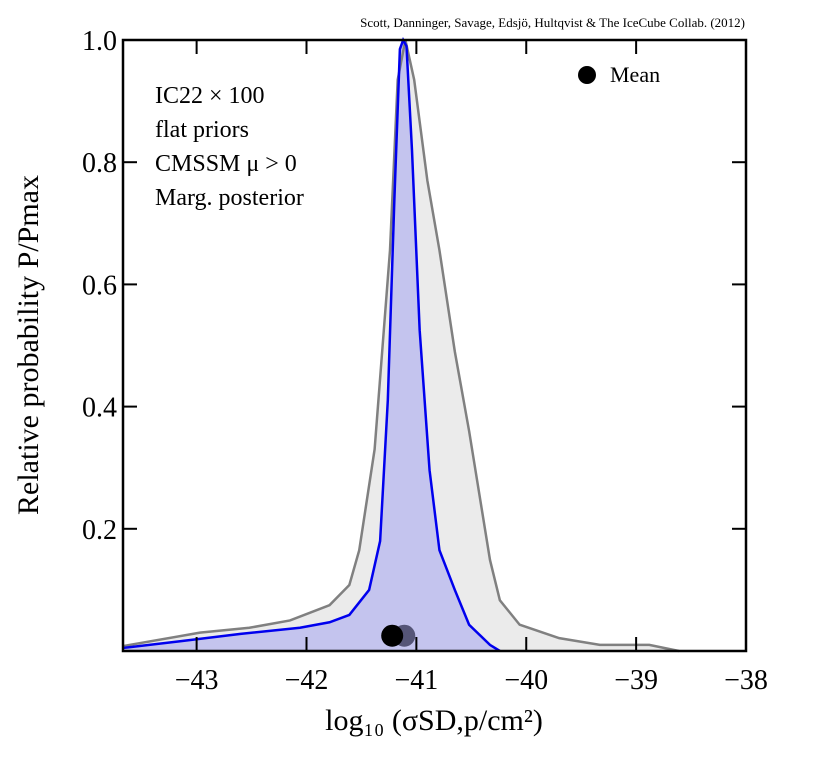  I want to click on x-tick-label: −39, so click(636, 680).